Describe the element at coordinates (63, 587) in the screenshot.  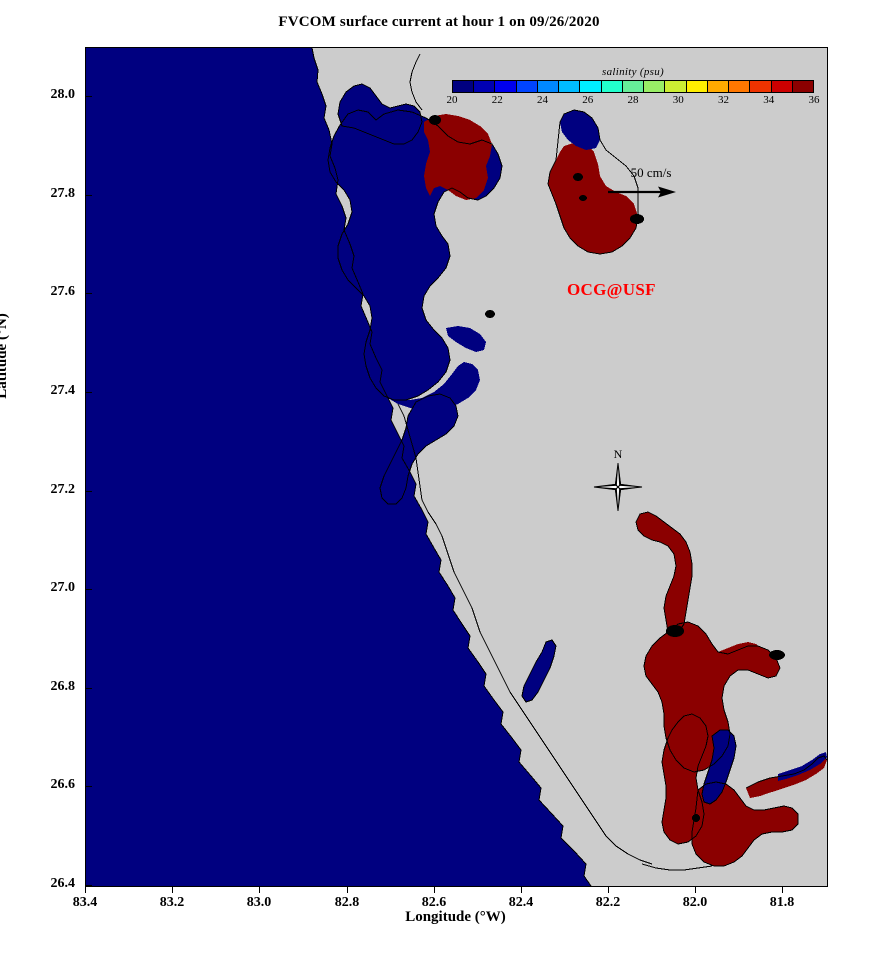
I see `y-axis-tick-label: 27.0` at that location.